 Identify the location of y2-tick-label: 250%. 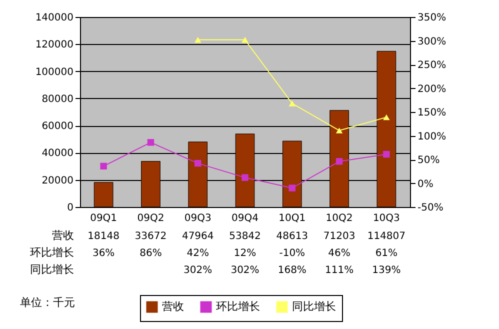
(432, 65).